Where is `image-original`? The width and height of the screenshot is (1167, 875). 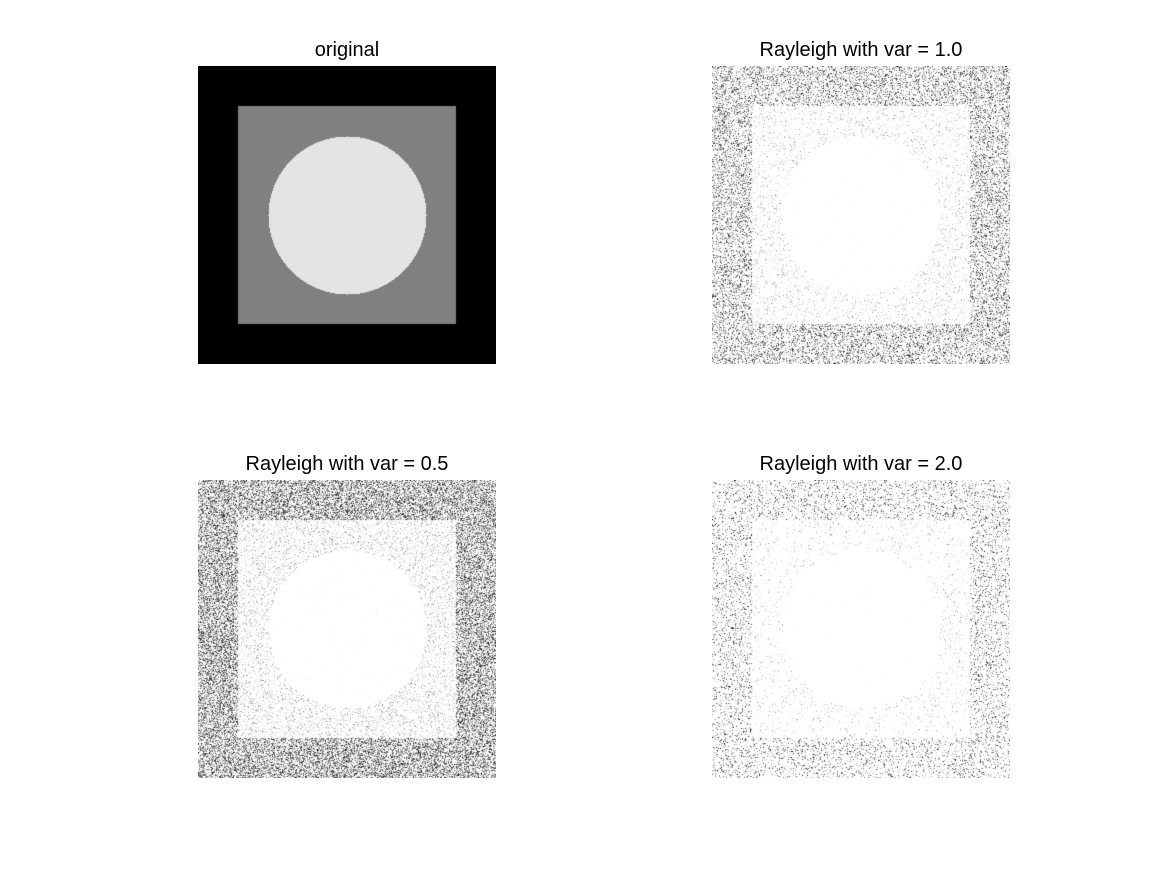 image-original is located at coordinates (347, 215).